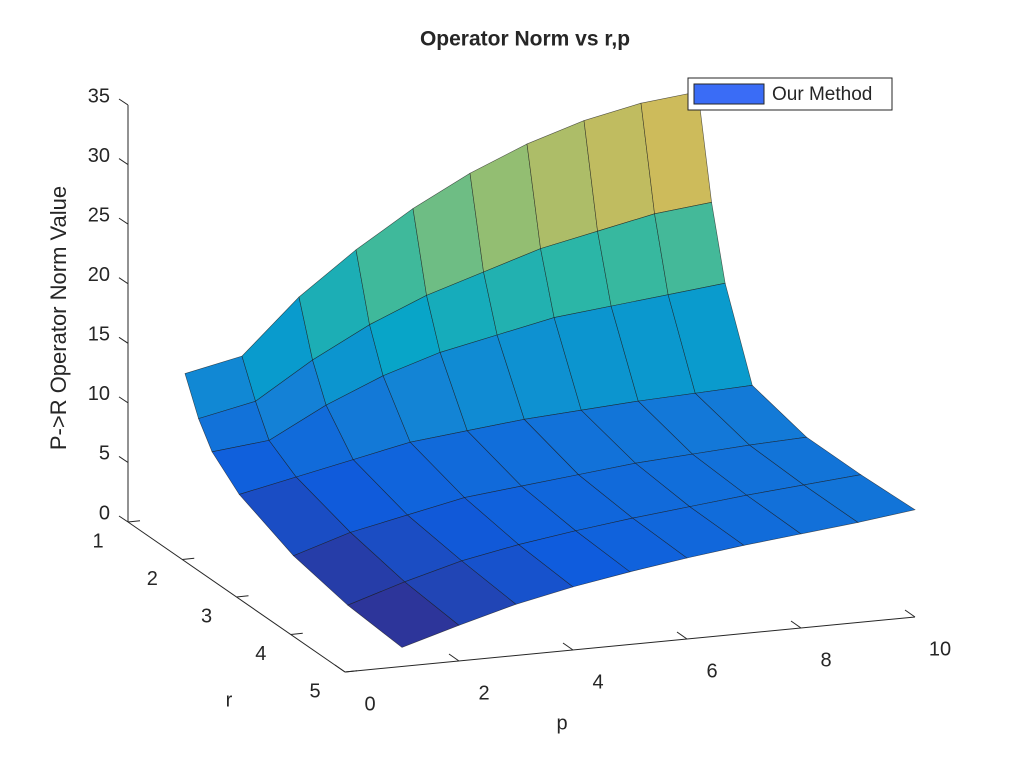 The height and width of the screenshot is (757, 1009). Describe the element at coordinates (630, 644) in the screenshot. I see `x-axis` at that location.